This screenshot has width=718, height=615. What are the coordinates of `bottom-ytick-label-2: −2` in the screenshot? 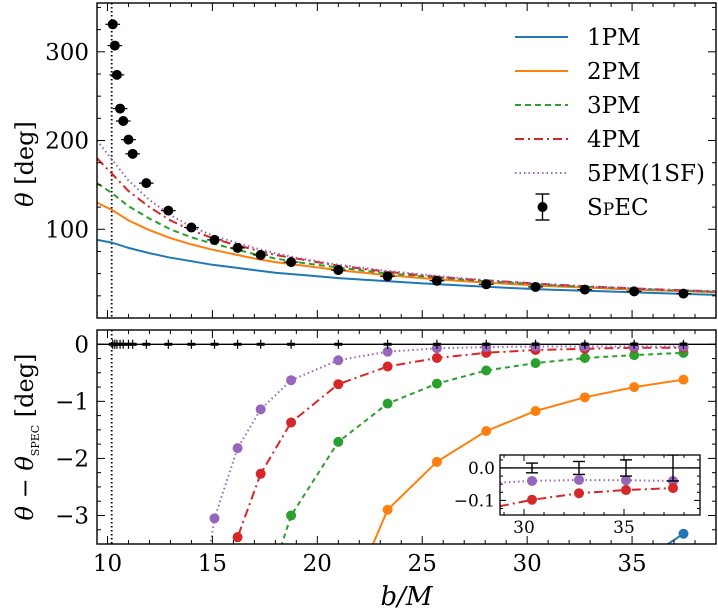 It's located at (72, 459).